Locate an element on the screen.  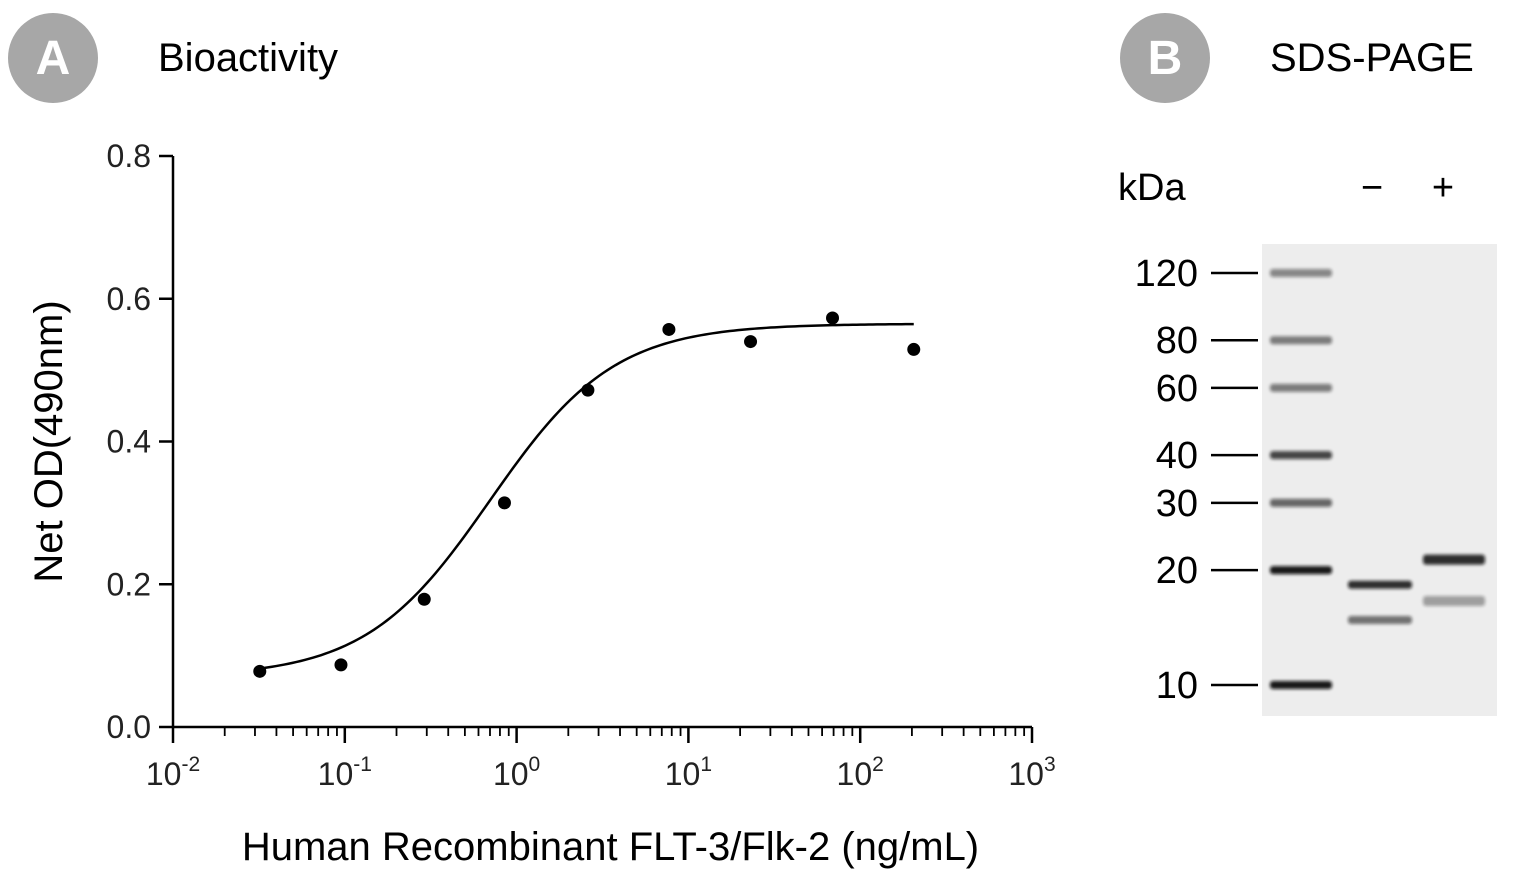
y-axis-label: Net OD(490nm) is located at coordinates (49, 441).